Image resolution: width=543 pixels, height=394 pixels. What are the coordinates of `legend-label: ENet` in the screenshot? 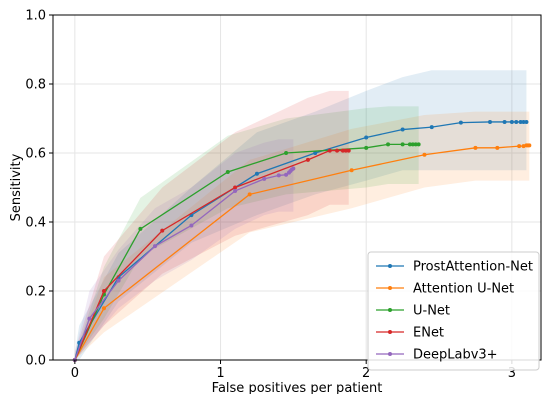 It's located at (428, 333).